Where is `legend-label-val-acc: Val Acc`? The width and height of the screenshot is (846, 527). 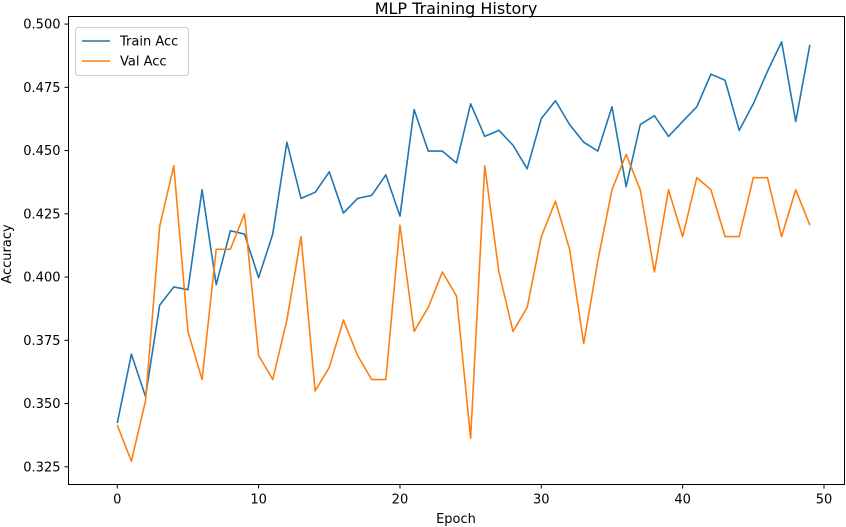 legend-label-val-acc: Val Acc is located at coordinates (143, 62).